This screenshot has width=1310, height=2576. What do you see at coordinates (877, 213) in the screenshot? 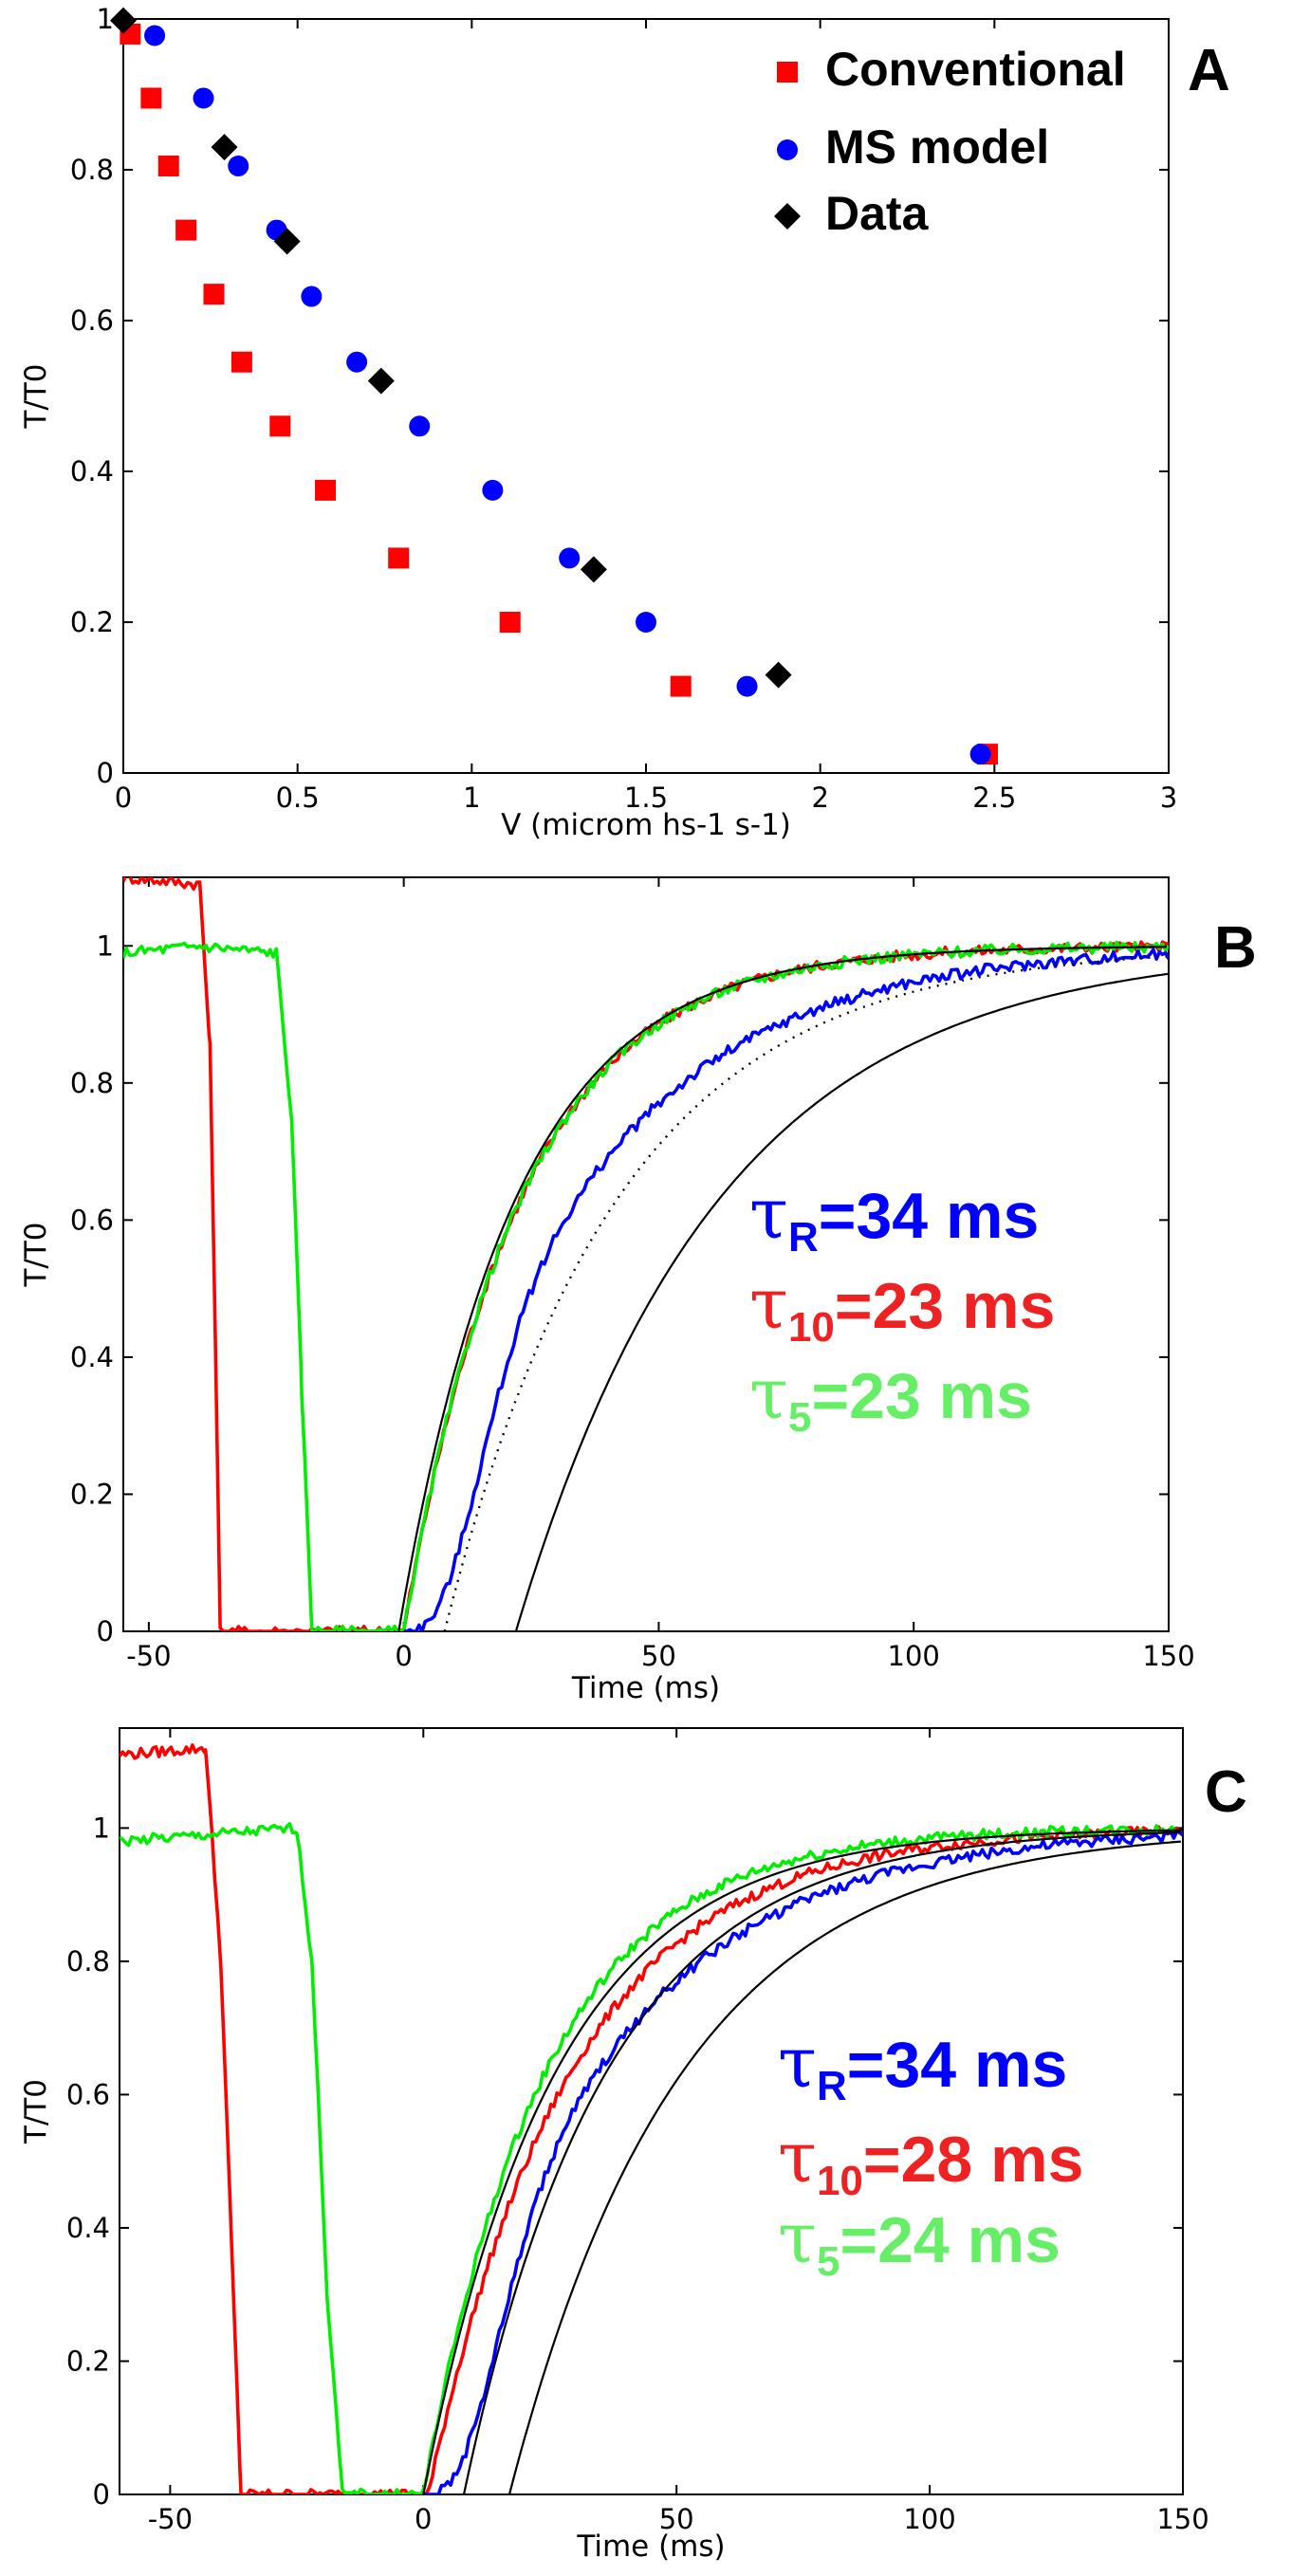
I see `legend-label: Data` at bounding box center [877, 213].